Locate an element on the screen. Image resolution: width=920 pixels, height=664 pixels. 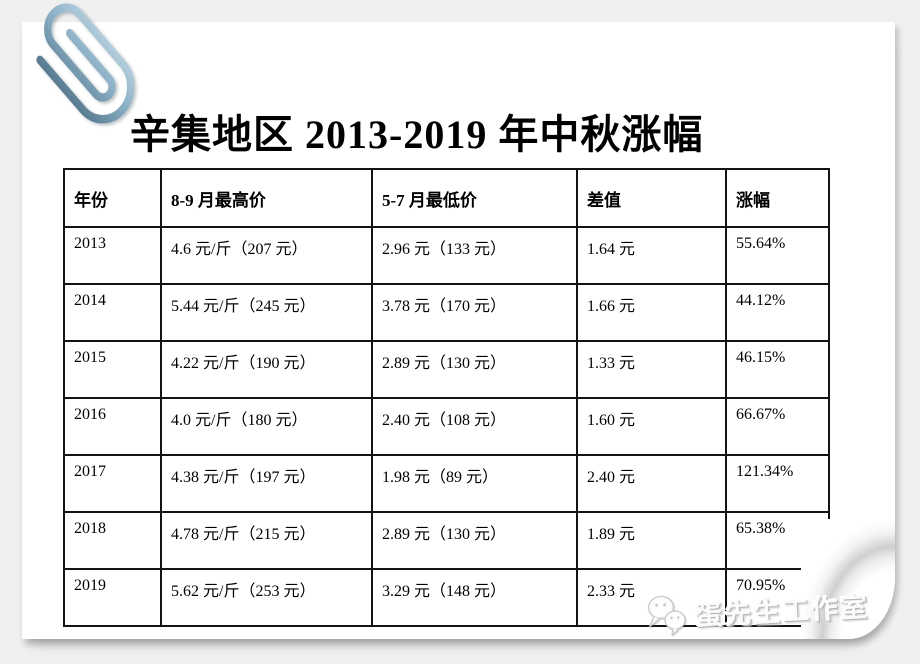
cell-high-price: 4.78 元/斤（215 元） is located at coordinates (266, 540).